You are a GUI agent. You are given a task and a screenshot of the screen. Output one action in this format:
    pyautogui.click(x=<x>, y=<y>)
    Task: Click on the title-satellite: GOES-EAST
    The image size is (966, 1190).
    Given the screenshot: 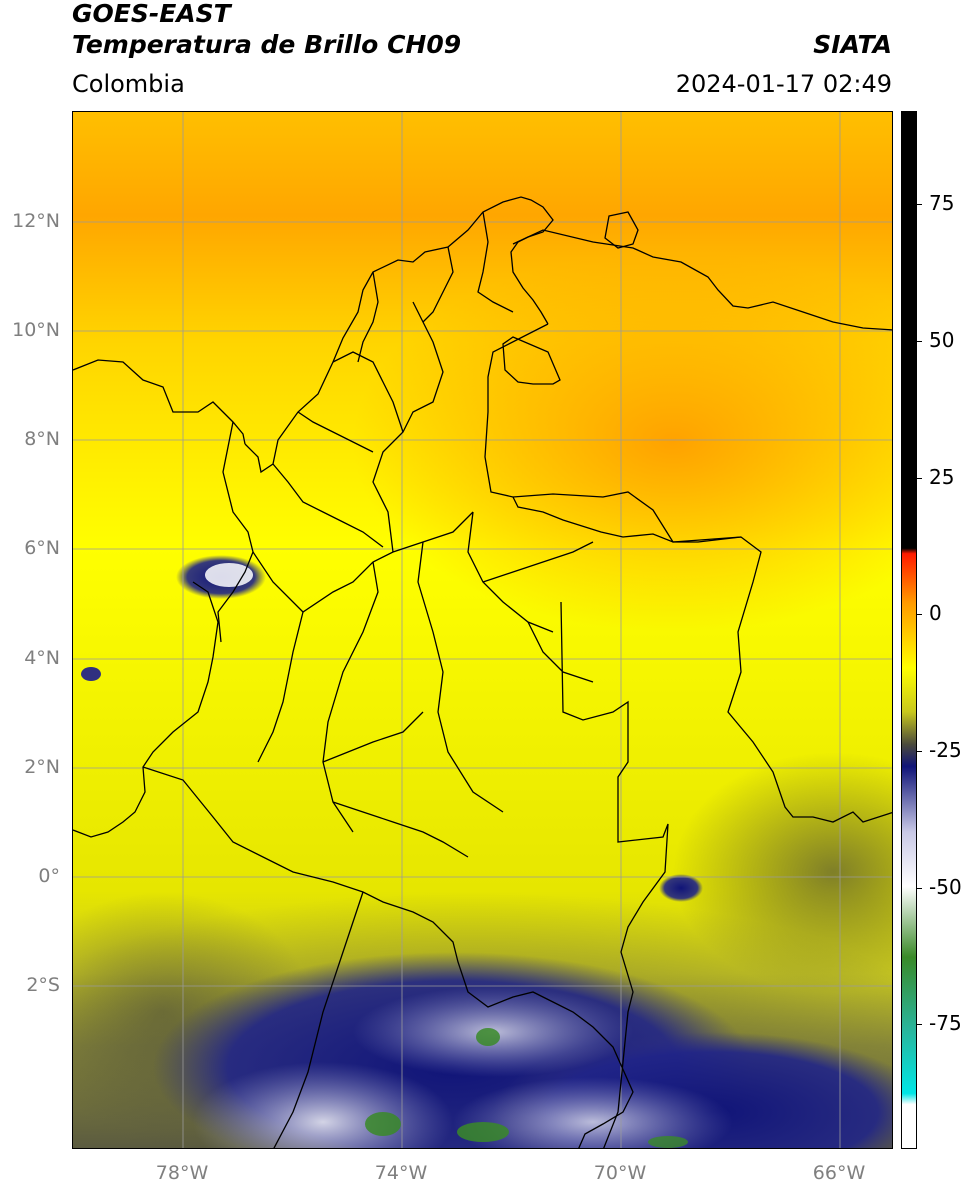 What is the action you would take?
    pyautogui.click(x=151, y=14)
    